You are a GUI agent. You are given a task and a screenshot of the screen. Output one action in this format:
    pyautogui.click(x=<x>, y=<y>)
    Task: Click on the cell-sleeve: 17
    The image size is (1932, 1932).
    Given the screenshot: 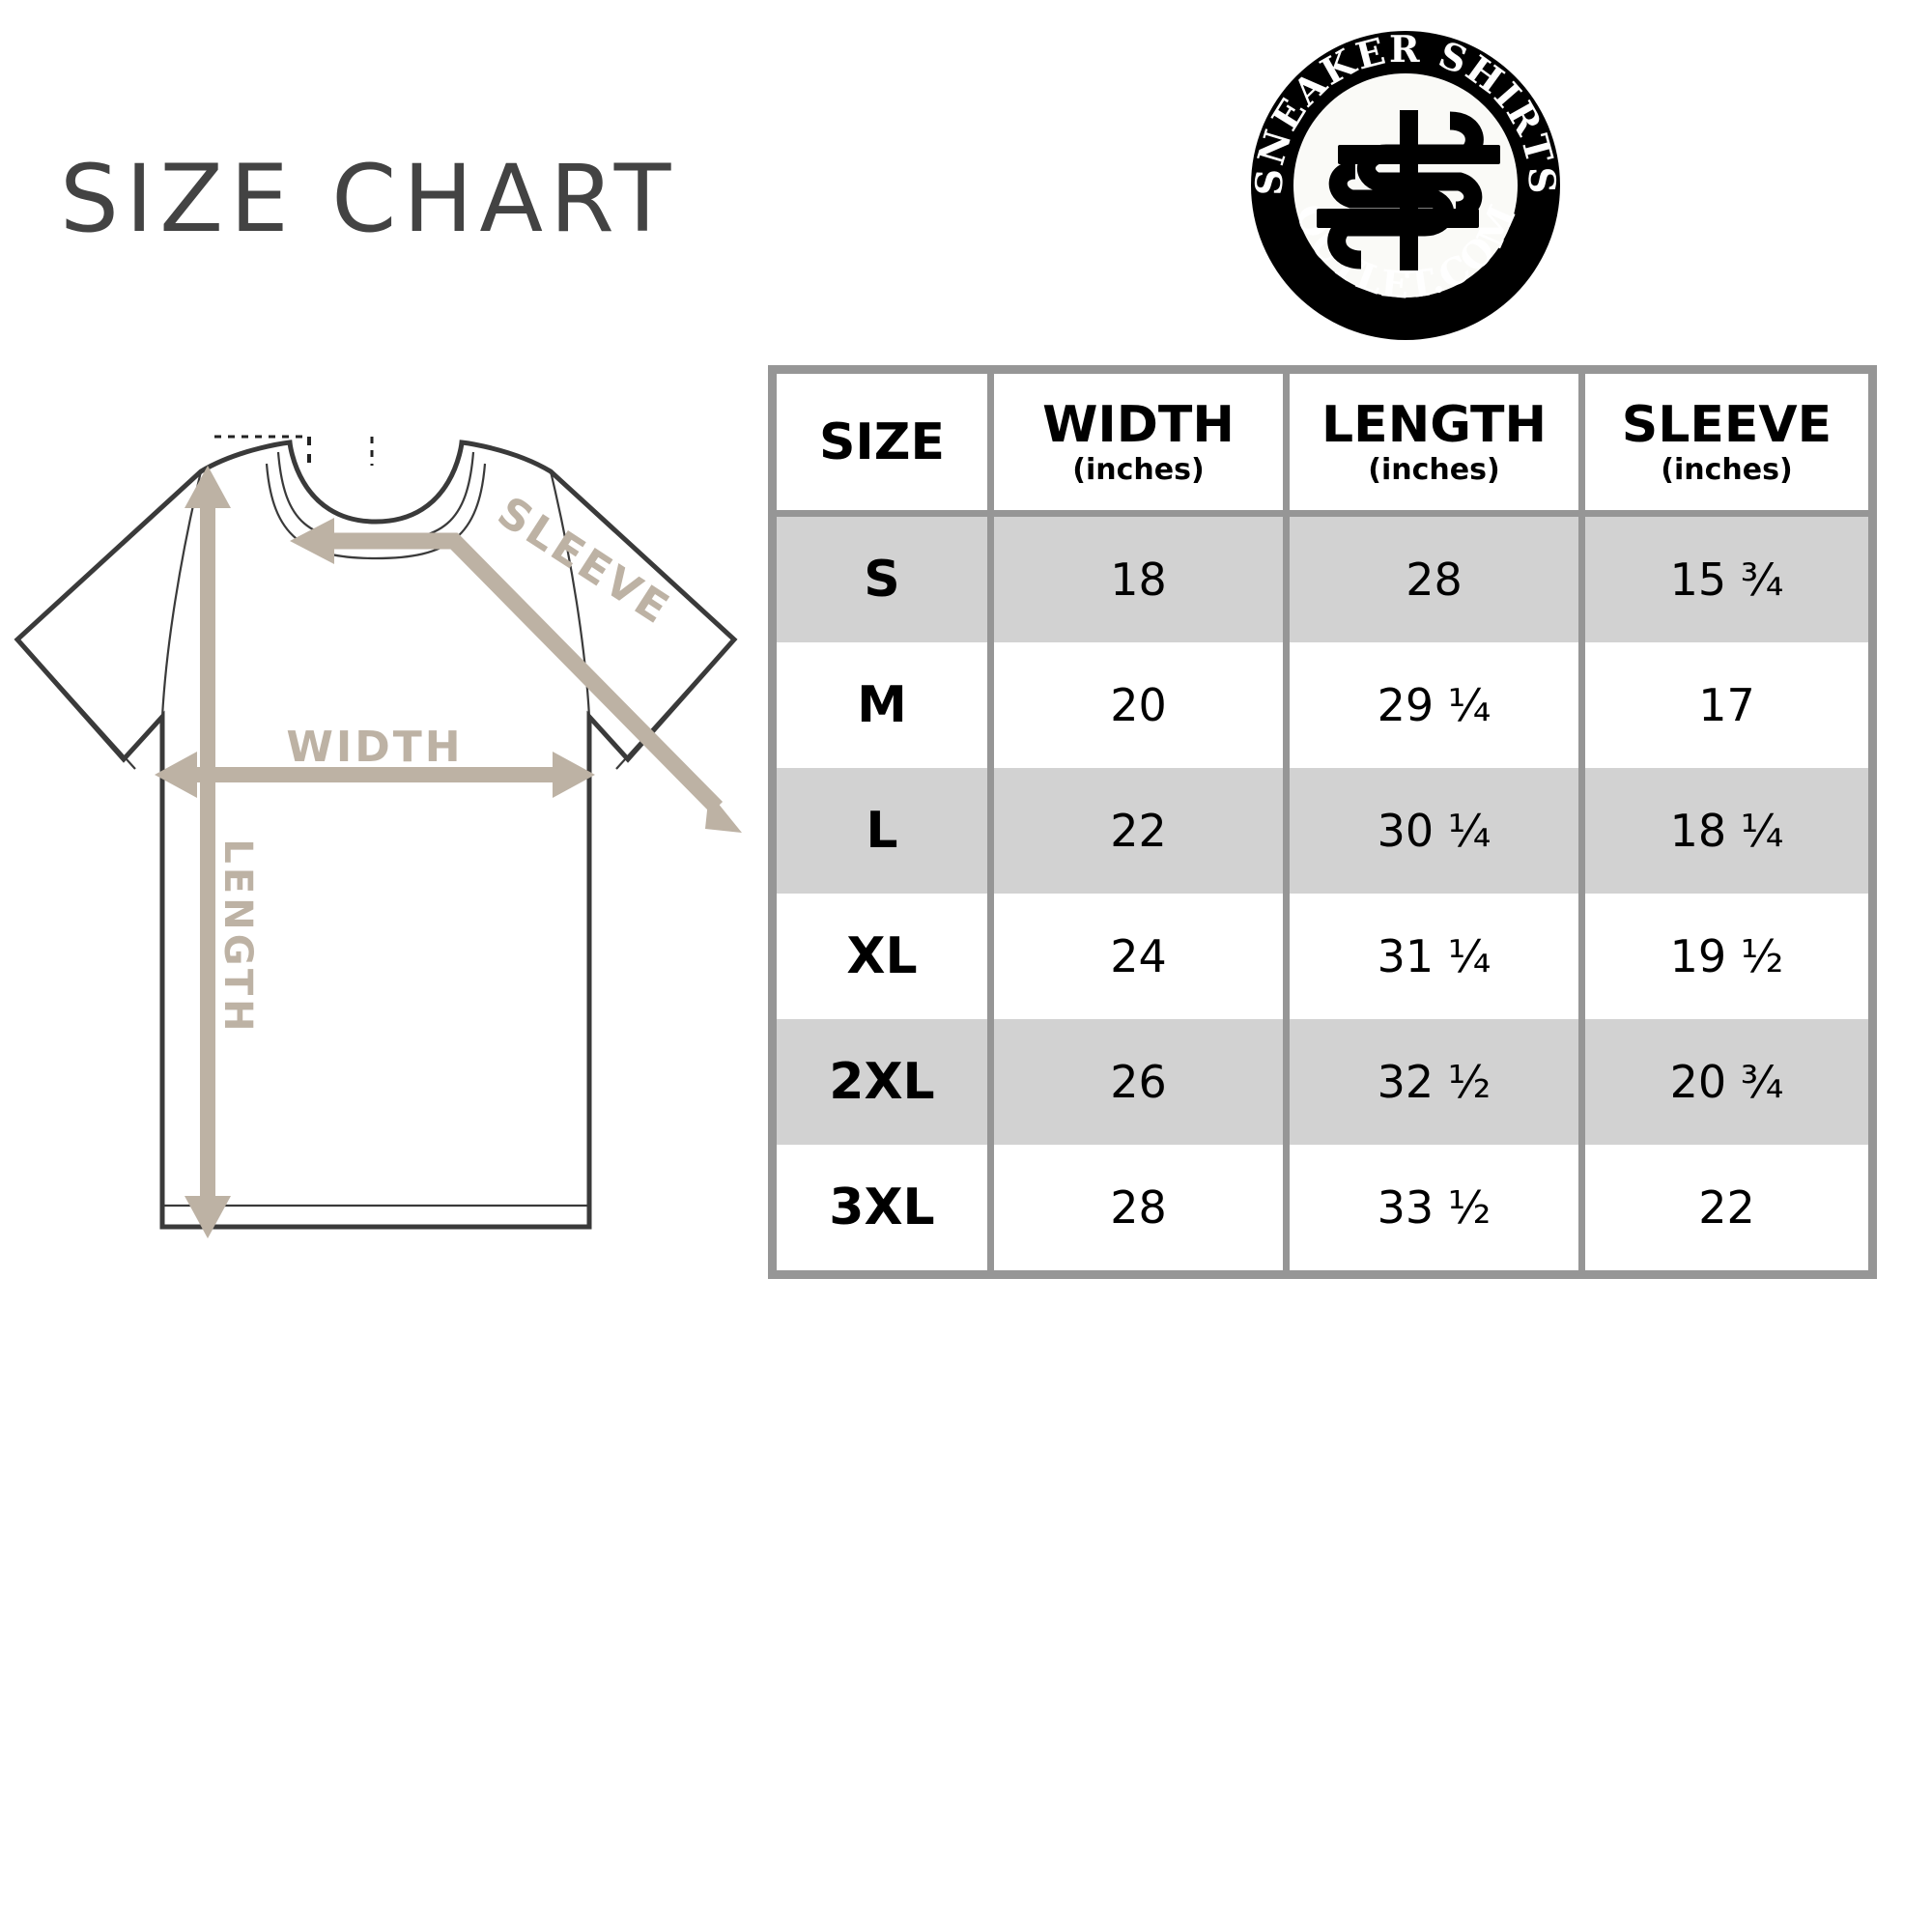 What is the action you would take?
    pyautogui.click(x=1726, y=705)
    